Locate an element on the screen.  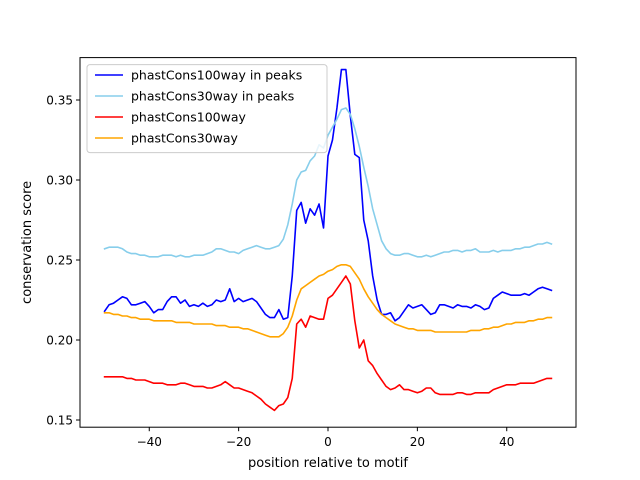
y-axis-label: conservation score is located at coordinates (27, 242).